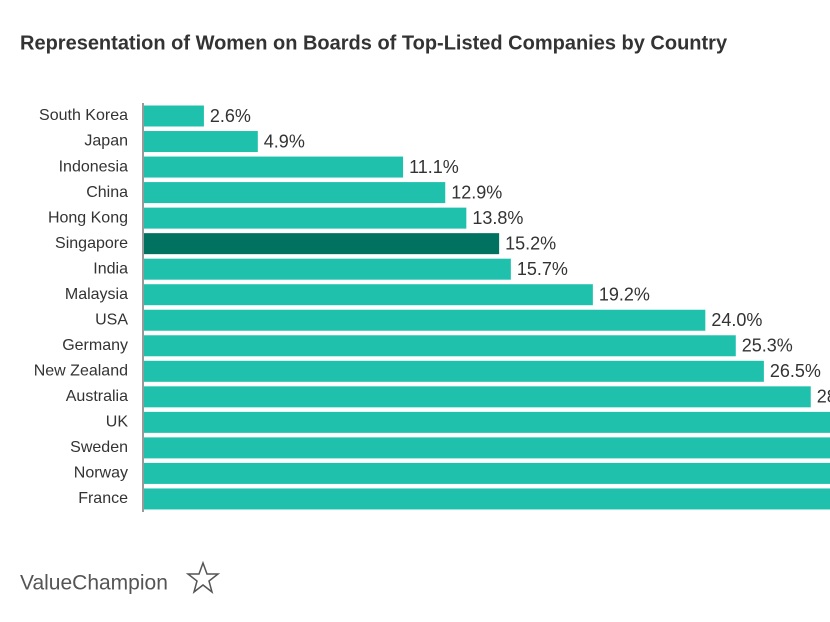 The width and height of the screenshot is (830, 622). Describe the element at coordinates (284, 141) in the screenshot. I see `value-label: 4.9%` at that location.